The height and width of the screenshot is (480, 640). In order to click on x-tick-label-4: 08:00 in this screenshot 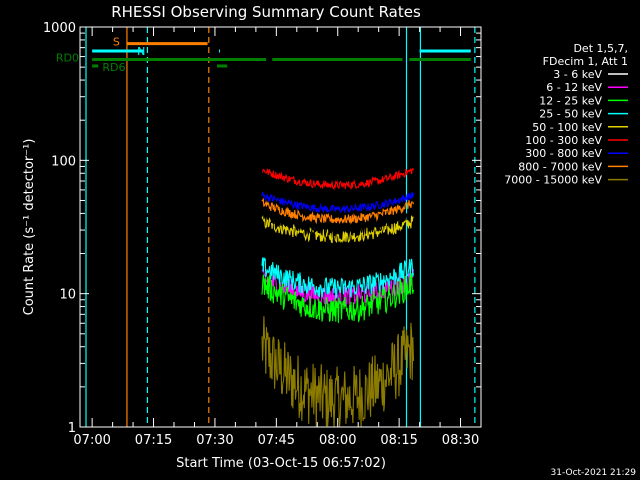, I will do `click(337, 440)`.